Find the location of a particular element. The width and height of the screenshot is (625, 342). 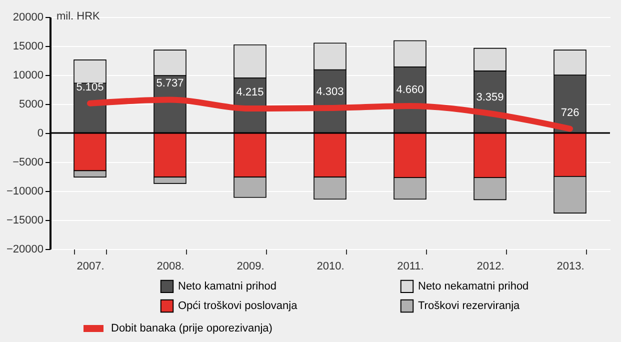

y-tick-label: 20000 is located at coordinates (28, 18).